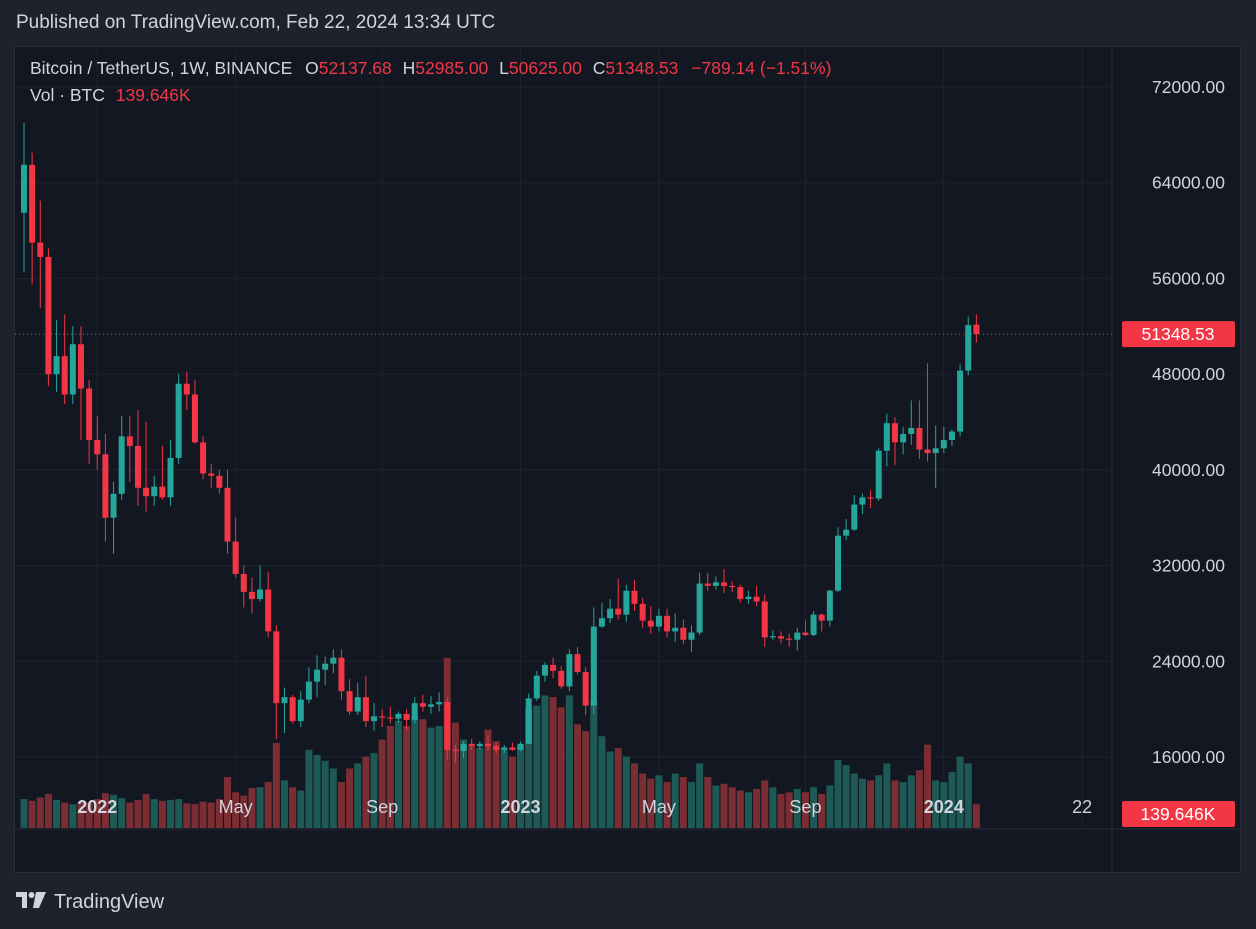 This screenshot has height=929, width=1256. What do you see at coordinates (1188, 661) in the screenshot?
I see `price-tick-label: 24000.00` at bounding box center [1188, 661].